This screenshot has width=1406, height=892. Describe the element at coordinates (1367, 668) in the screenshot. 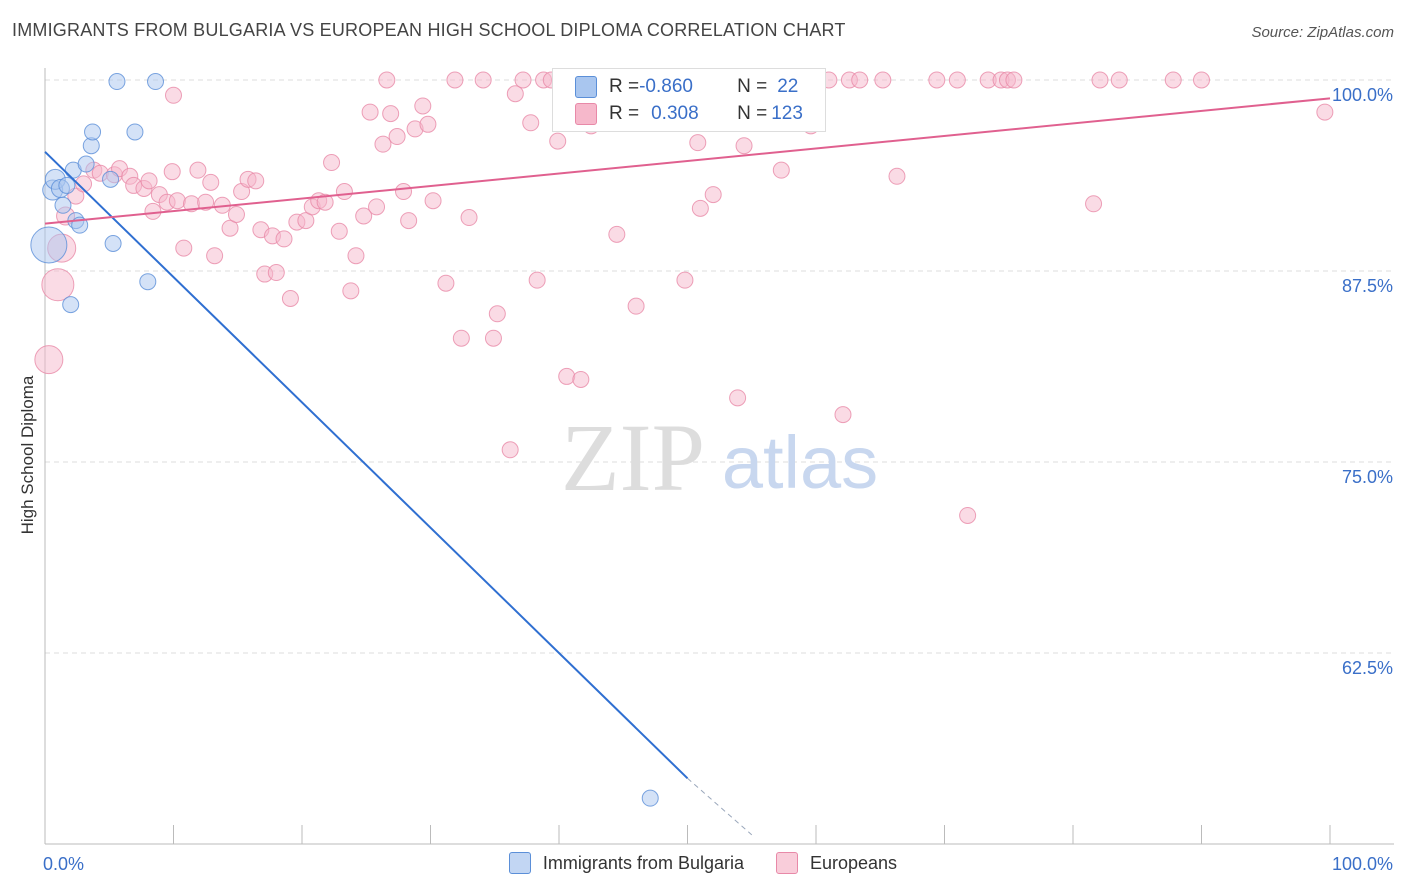

I see `y-tick-label: 62.5%` at that location.